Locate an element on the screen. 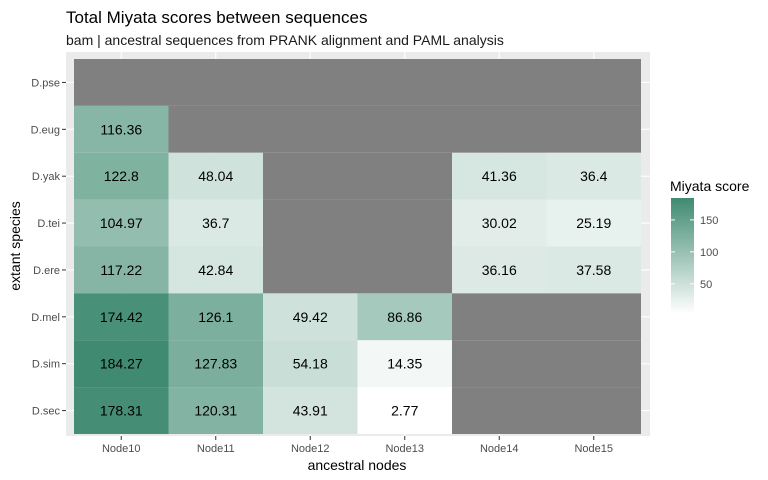 The image size is (768, 480). cell-value-label: 37.58 is located at coordinates (593, 270).